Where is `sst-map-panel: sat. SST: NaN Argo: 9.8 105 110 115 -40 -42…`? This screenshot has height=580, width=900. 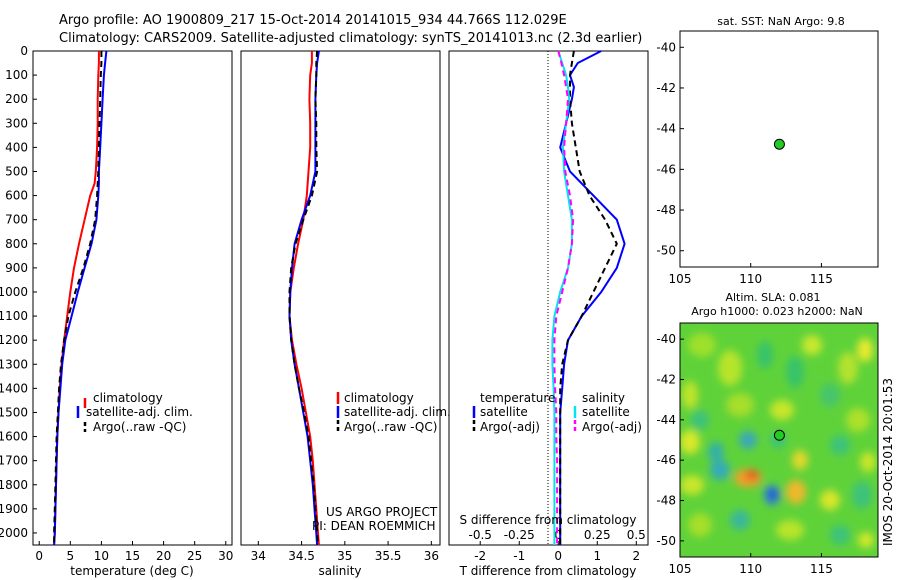 sst-map-panel: sat. SST: NaN Argo: 9.8 105 110 115 -40 -42… is located at coordinates (767, 150).